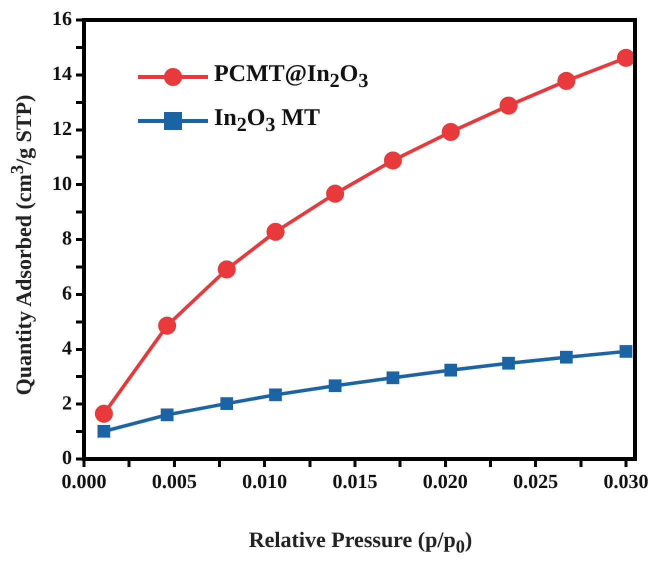 The width and height of the screenshot is (661, 561). Describe the element at coordinates (355, 482) in the screenshot. I see `x-tick-label: 0.015` at that location.